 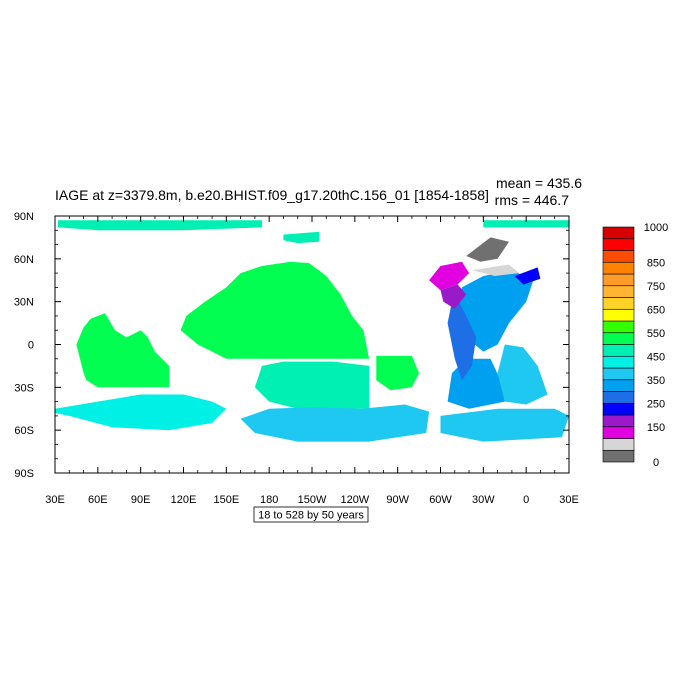 I want to click on ocean-region-nadw-core, so click(x=462, y=339).